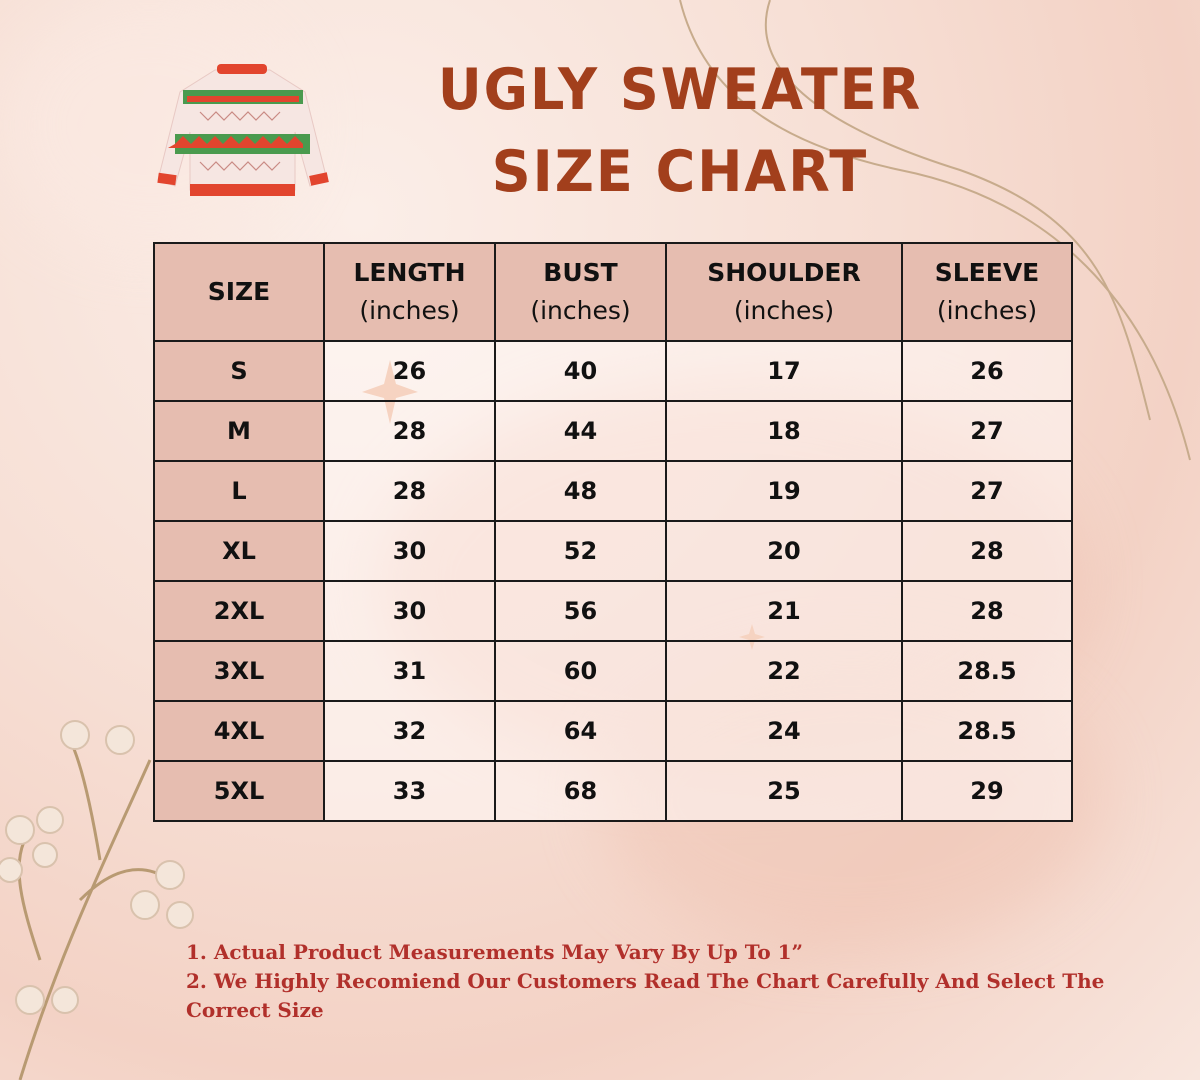 The image size is (1200, 1080). Describe the element at coordinates (580, 791) in the screenshot. I see `measurement-cell: 68` at that location.